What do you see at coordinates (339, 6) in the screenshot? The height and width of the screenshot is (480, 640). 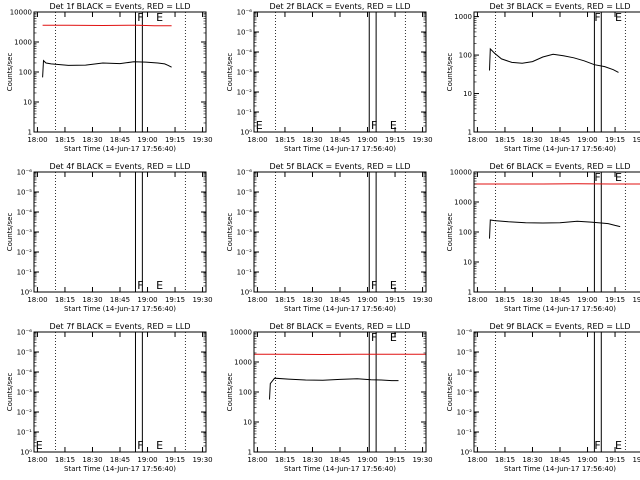 I see `plot-title: Det 2f BLACK = Events, RED = LLD` at bounding box center [339, 6].